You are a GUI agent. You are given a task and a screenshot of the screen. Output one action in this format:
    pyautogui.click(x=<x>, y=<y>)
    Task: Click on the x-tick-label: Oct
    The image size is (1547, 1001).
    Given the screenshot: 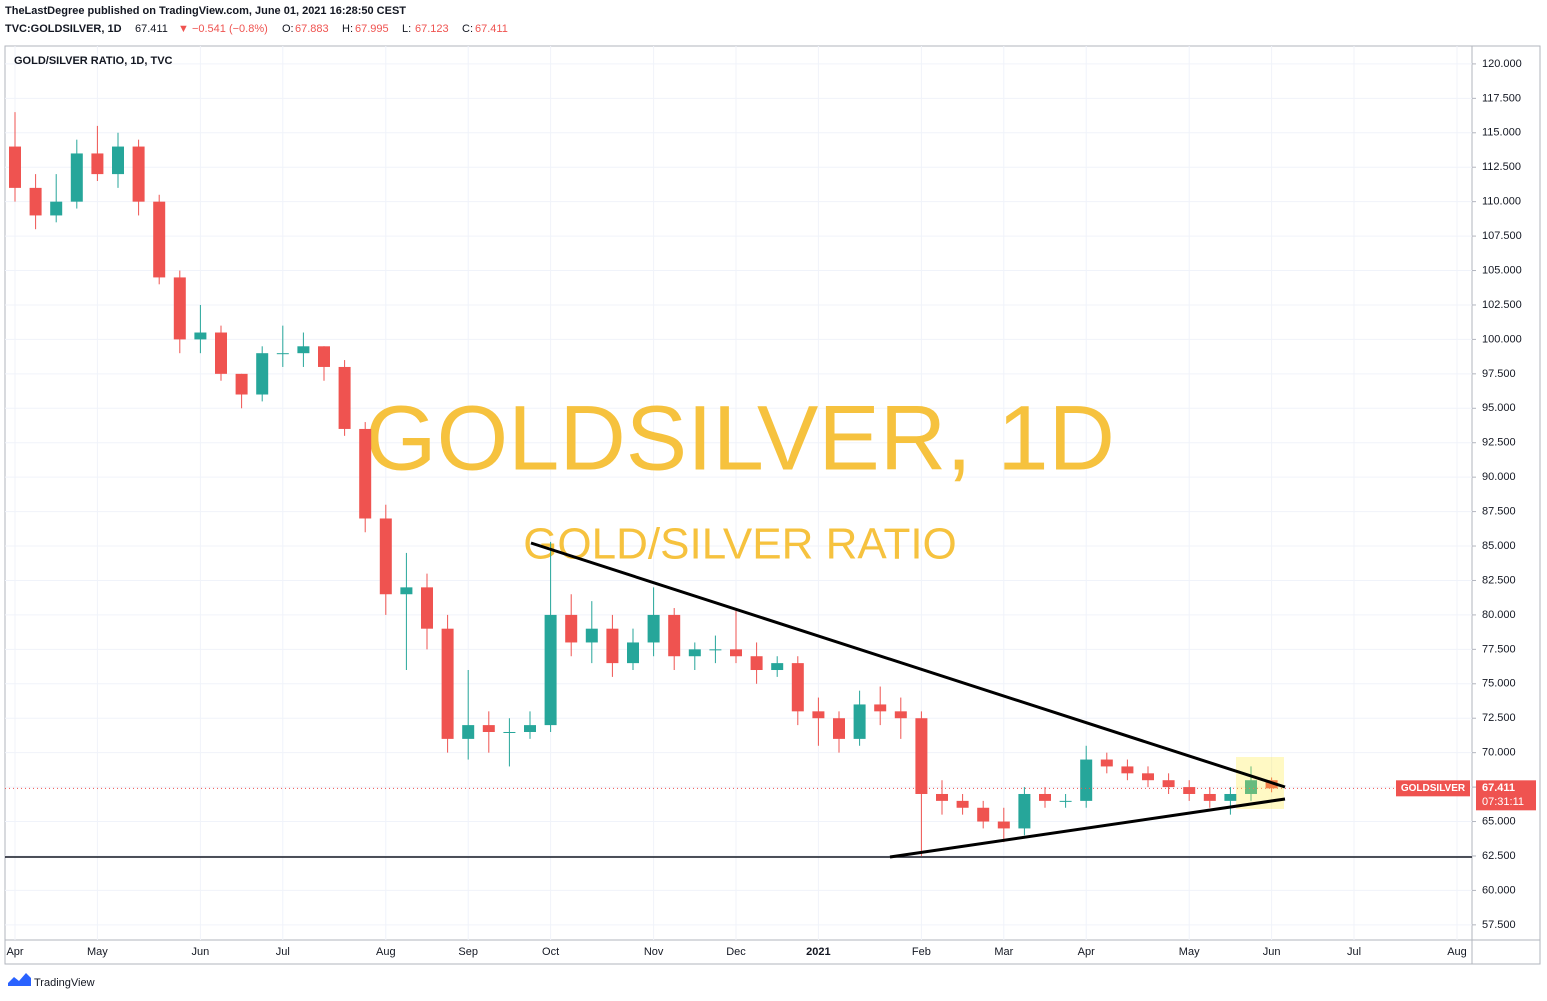 What is the action you would take?
    pyautogui.click(x=550, y=952)
    